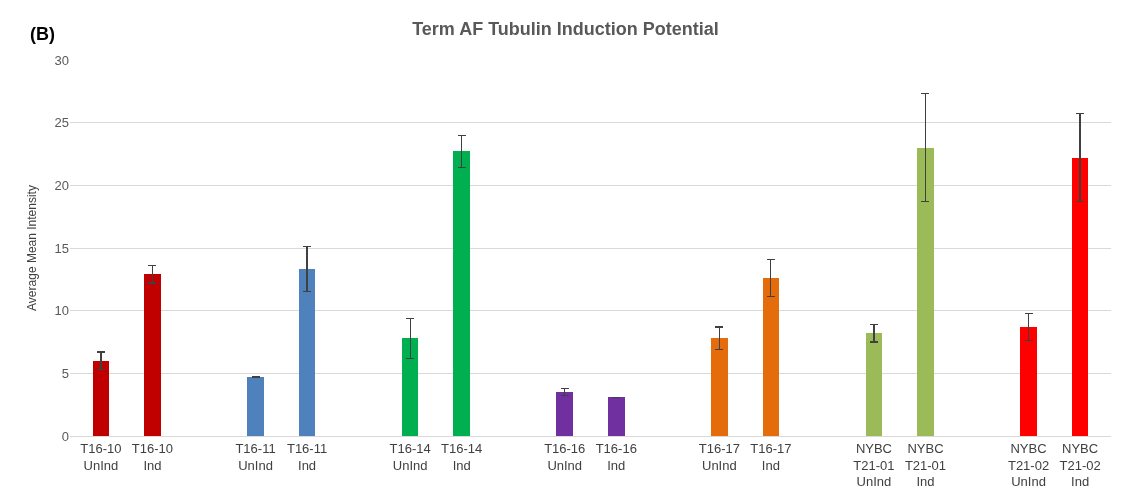 The height and width of the screenshot is (501, 1131). Describe the element at coordinates (462, 456) in the screenshot. I see `x-tick-label: T16-14 Ind` at that location.